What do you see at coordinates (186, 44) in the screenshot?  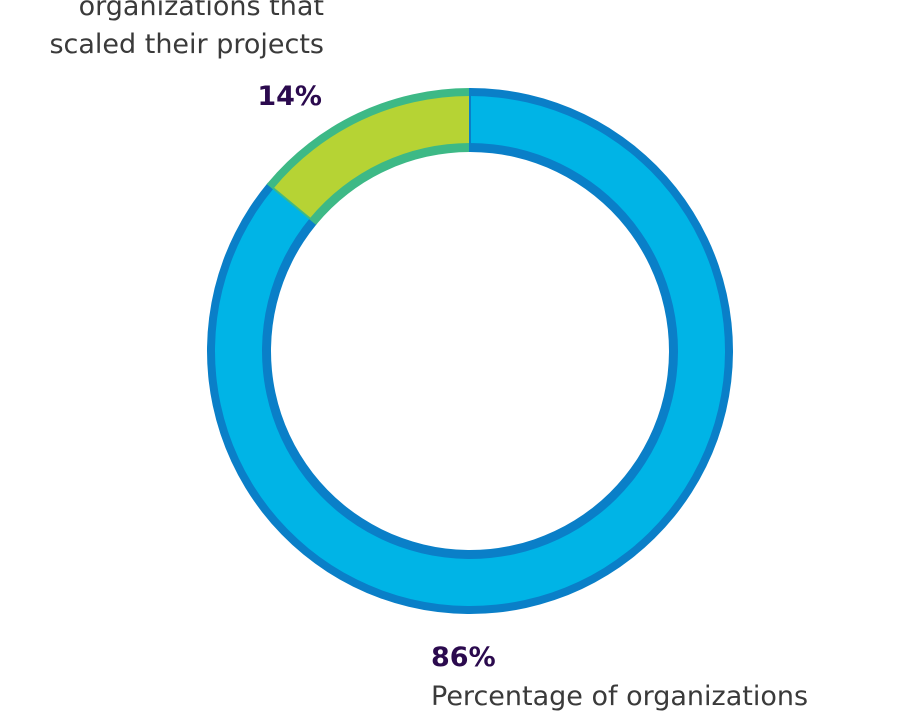 I see `slice-label-scaled-line-2: scaled their projects` at bounding box center [186, 44].